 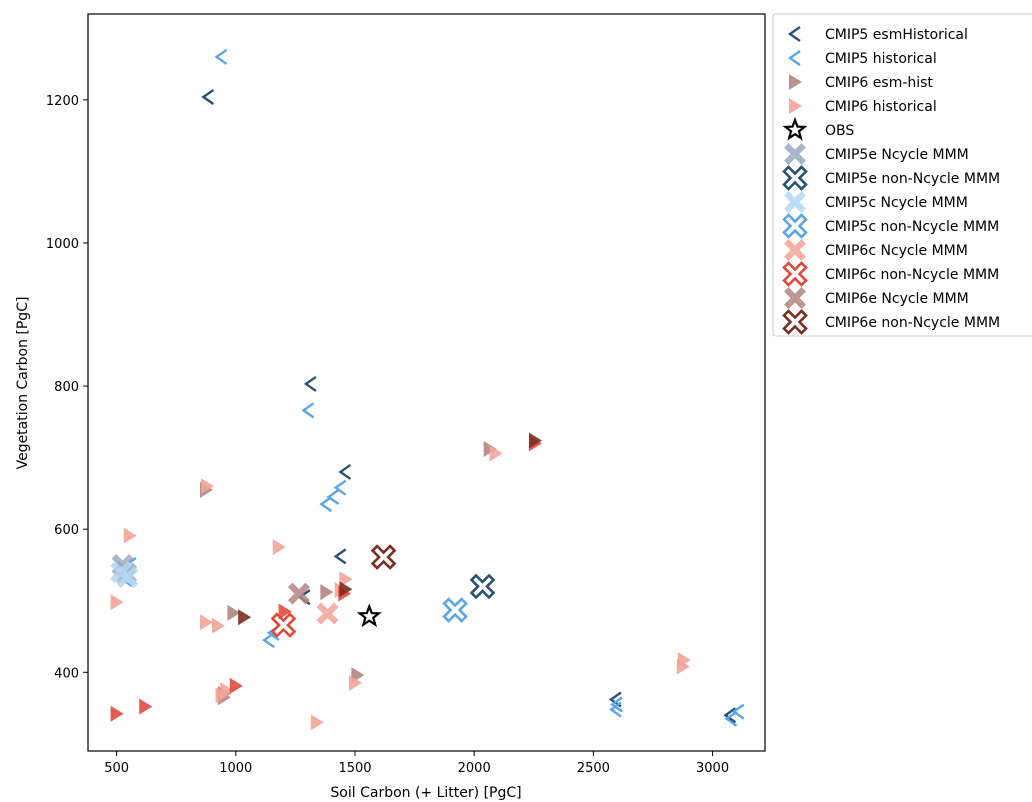 What do you see at coordinates (912, 275) in the screenshot?
I see `legend-label: CMIP6c non-Ncycle MMM` at bounding box center [912, 275].